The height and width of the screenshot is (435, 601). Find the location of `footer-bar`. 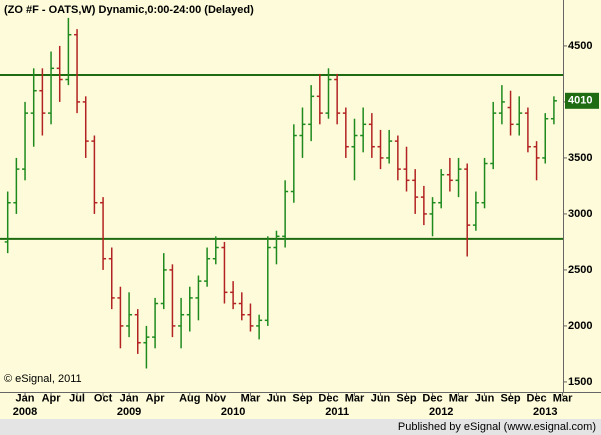

footer-bar is located at coordinates (300, 427).